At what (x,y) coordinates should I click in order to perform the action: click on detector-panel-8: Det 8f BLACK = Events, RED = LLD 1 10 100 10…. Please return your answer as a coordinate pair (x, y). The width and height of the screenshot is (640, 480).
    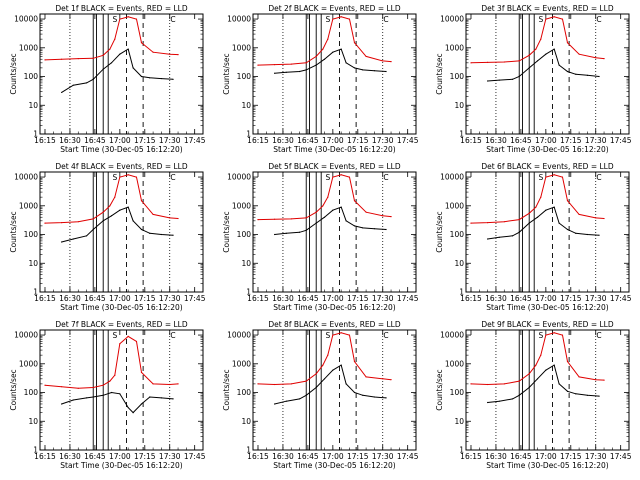
    Looking at the image, I should click on (320, 395).